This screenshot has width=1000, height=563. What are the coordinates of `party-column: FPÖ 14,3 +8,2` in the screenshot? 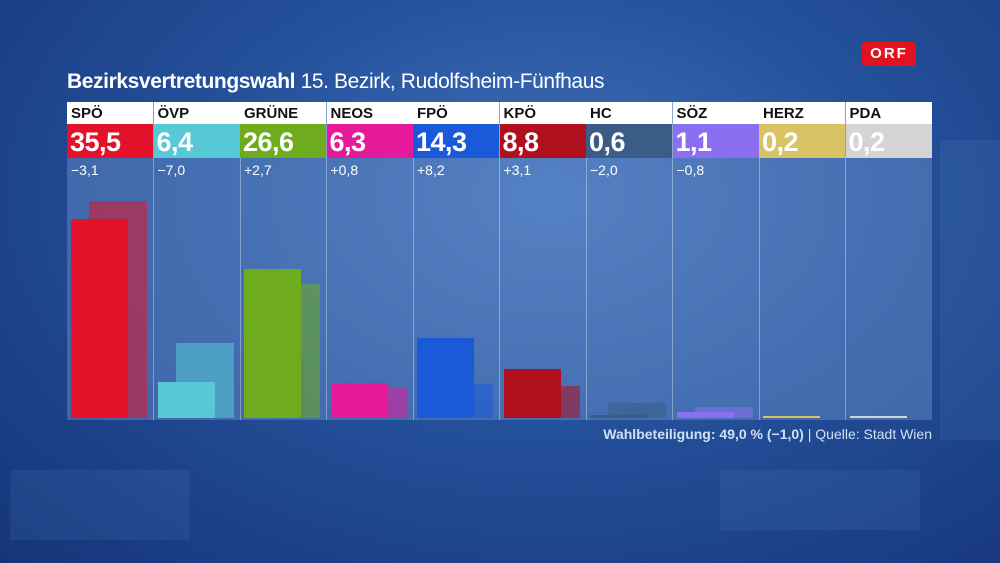 It's located at (456, 261).